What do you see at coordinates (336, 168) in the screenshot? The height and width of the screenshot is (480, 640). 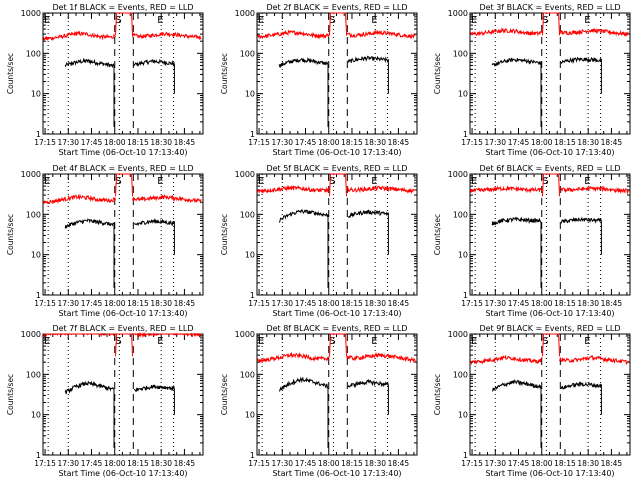 I see `panel-title: Det 5f BLACK = Events, RED = LLD` at bounding box center [336, 168].